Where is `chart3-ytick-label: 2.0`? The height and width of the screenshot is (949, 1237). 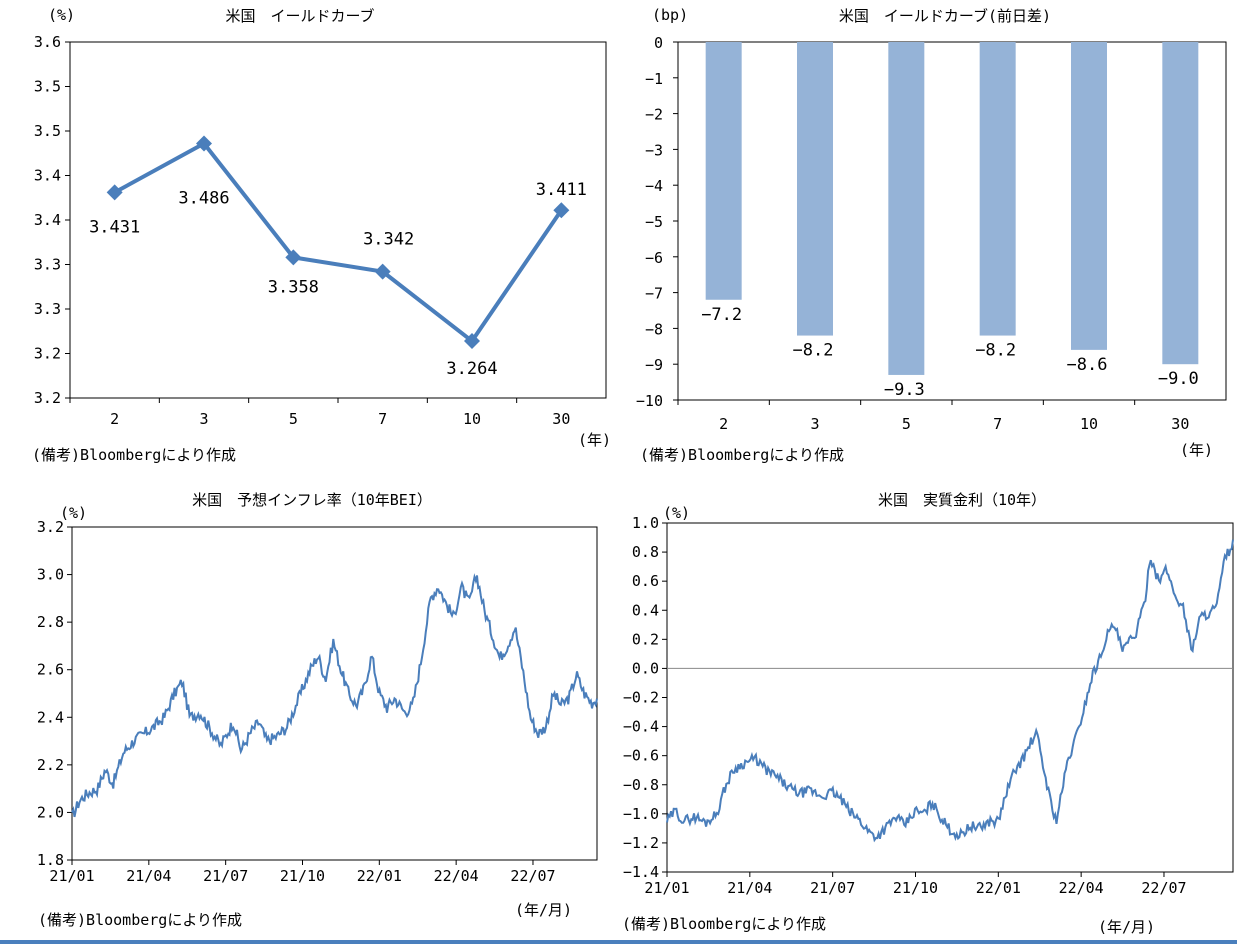 chart3-ytick-label: 2.0 is located at coordinates (50, 812).